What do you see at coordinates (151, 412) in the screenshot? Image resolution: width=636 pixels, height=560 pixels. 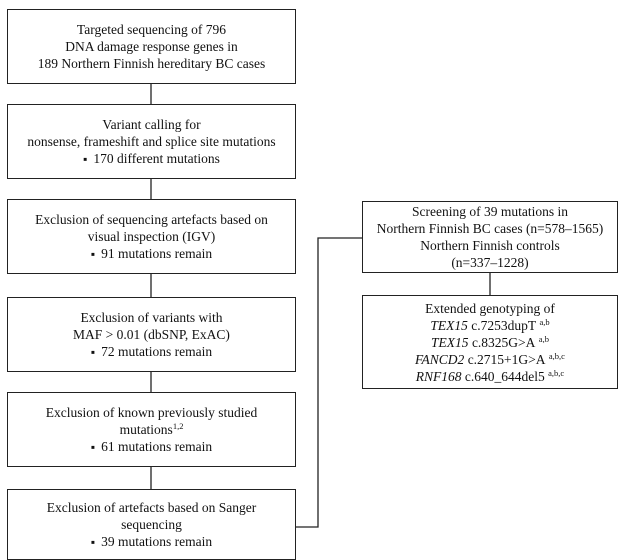 I see `step-text: Exclusion of known previously studied` at bounding box center [151, 412].